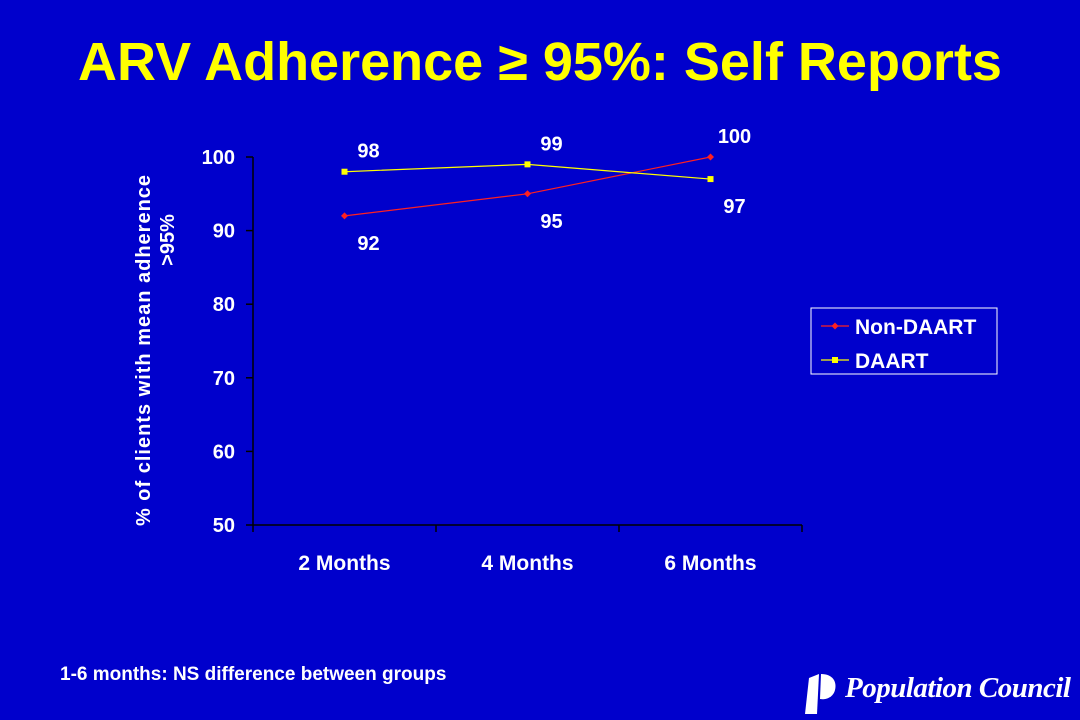  What do you see at coordinates (540, 62) in the screenshot?
I see `slide-title: ARV Adherence ≥ 95%: Self Reports` at bounding box center [540, 62].